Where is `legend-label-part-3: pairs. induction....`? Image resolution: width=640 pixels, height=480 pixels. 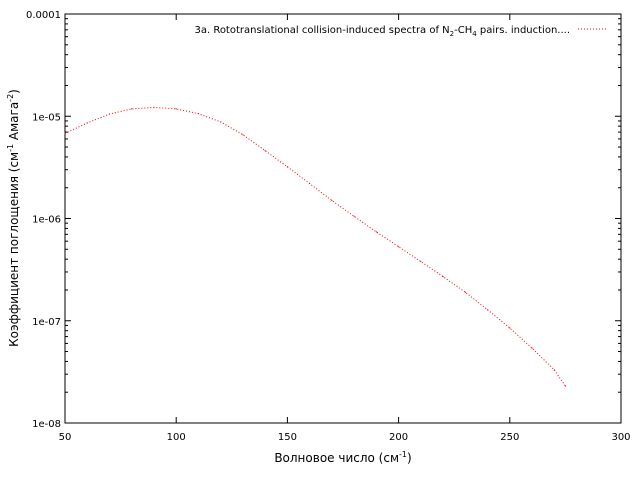
legend-label-part-3: pairs. induction.... is located at coordinates (523, 30).